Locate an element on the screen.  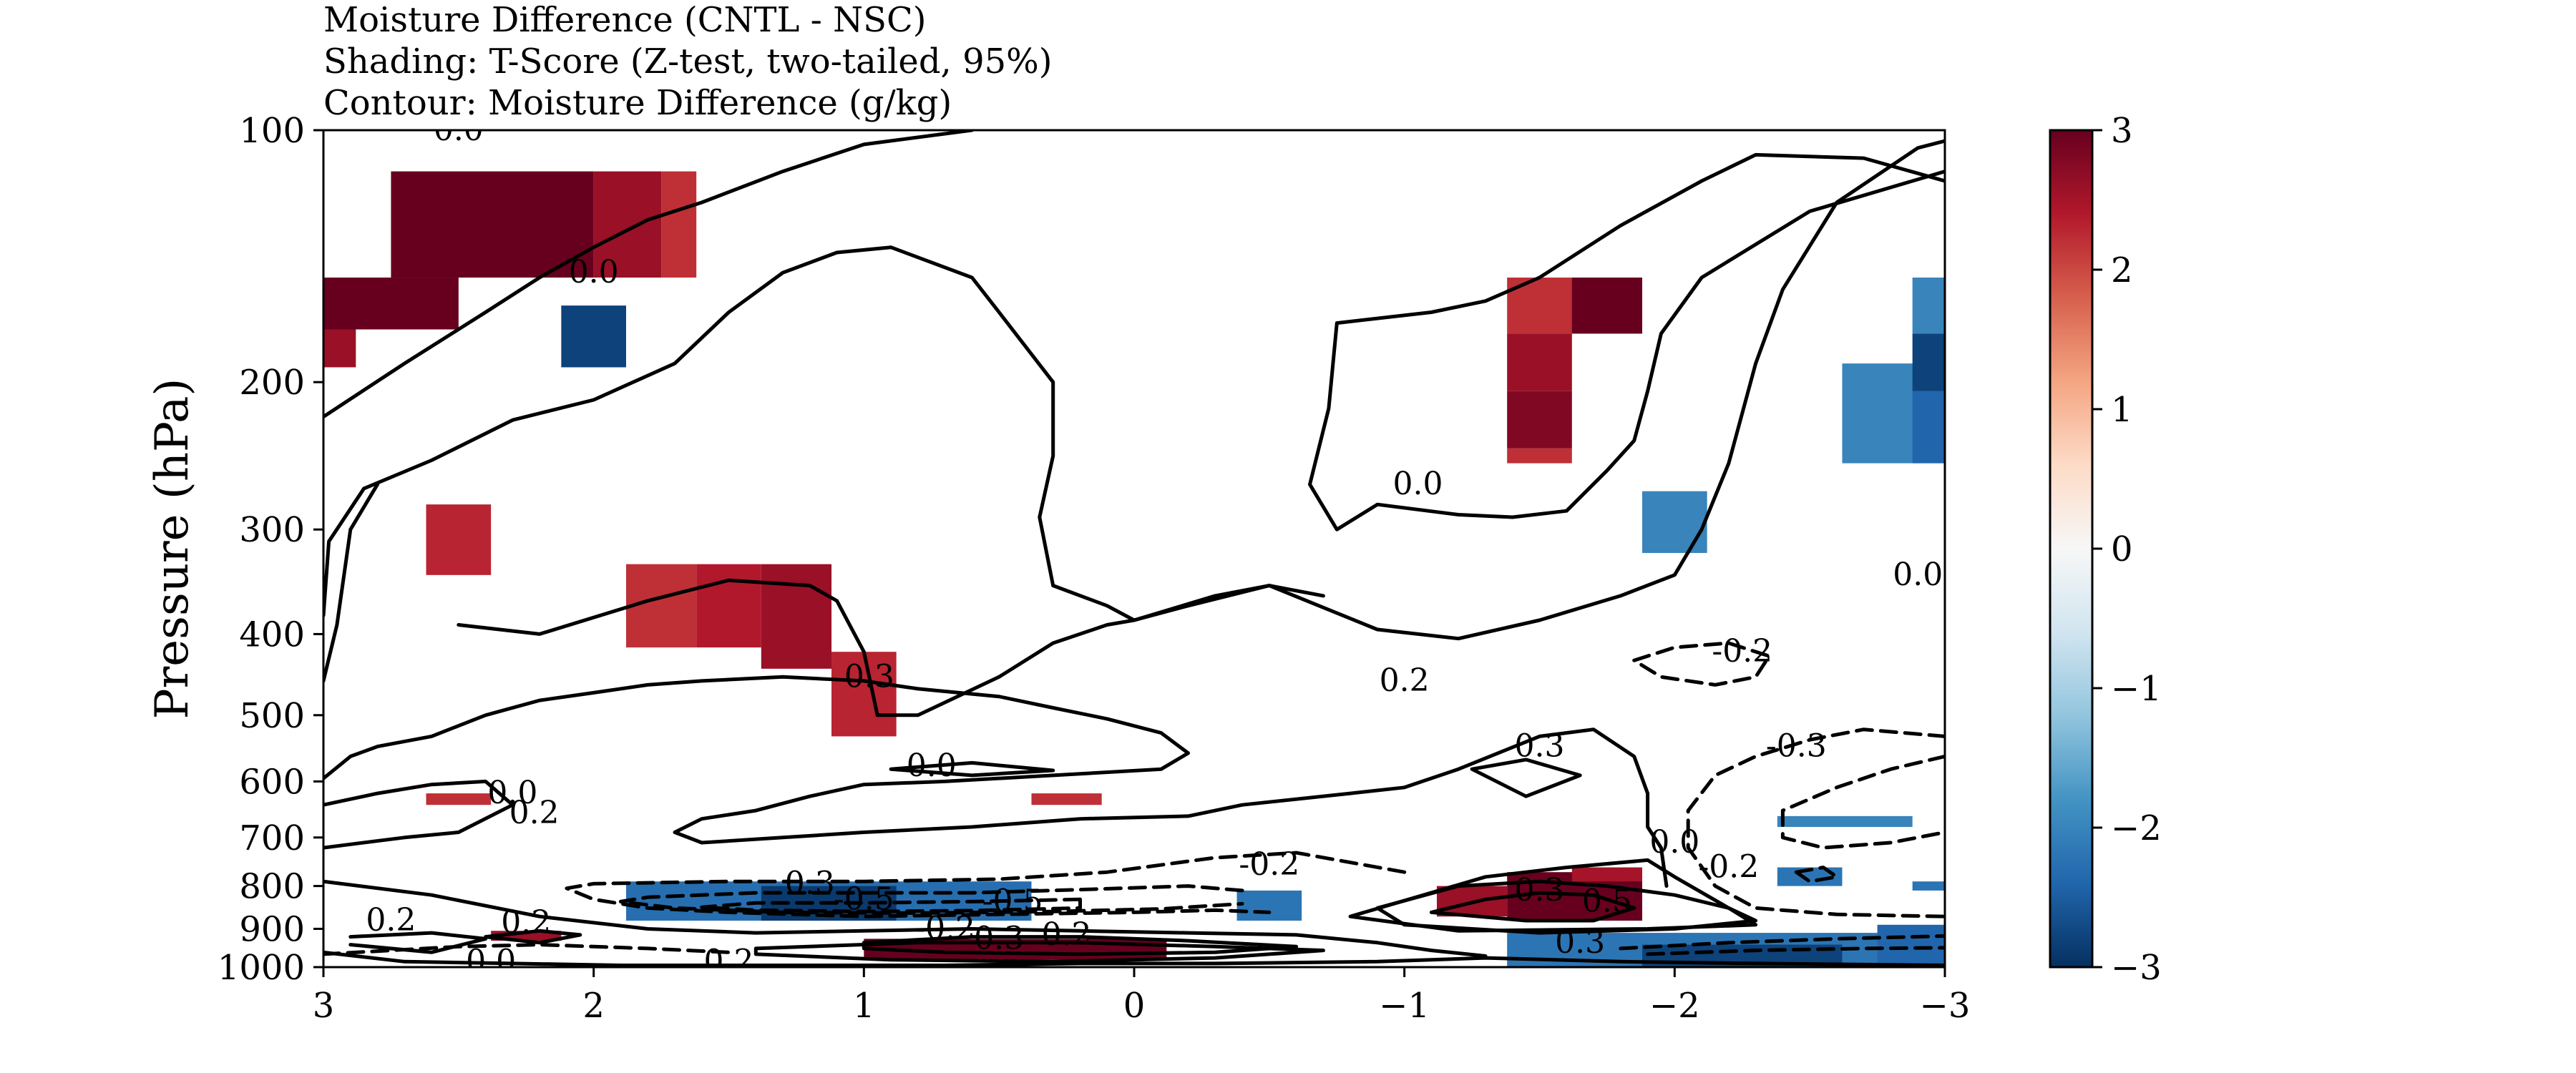
x-tick-label: 2 is located at coordinates (593, 1006).